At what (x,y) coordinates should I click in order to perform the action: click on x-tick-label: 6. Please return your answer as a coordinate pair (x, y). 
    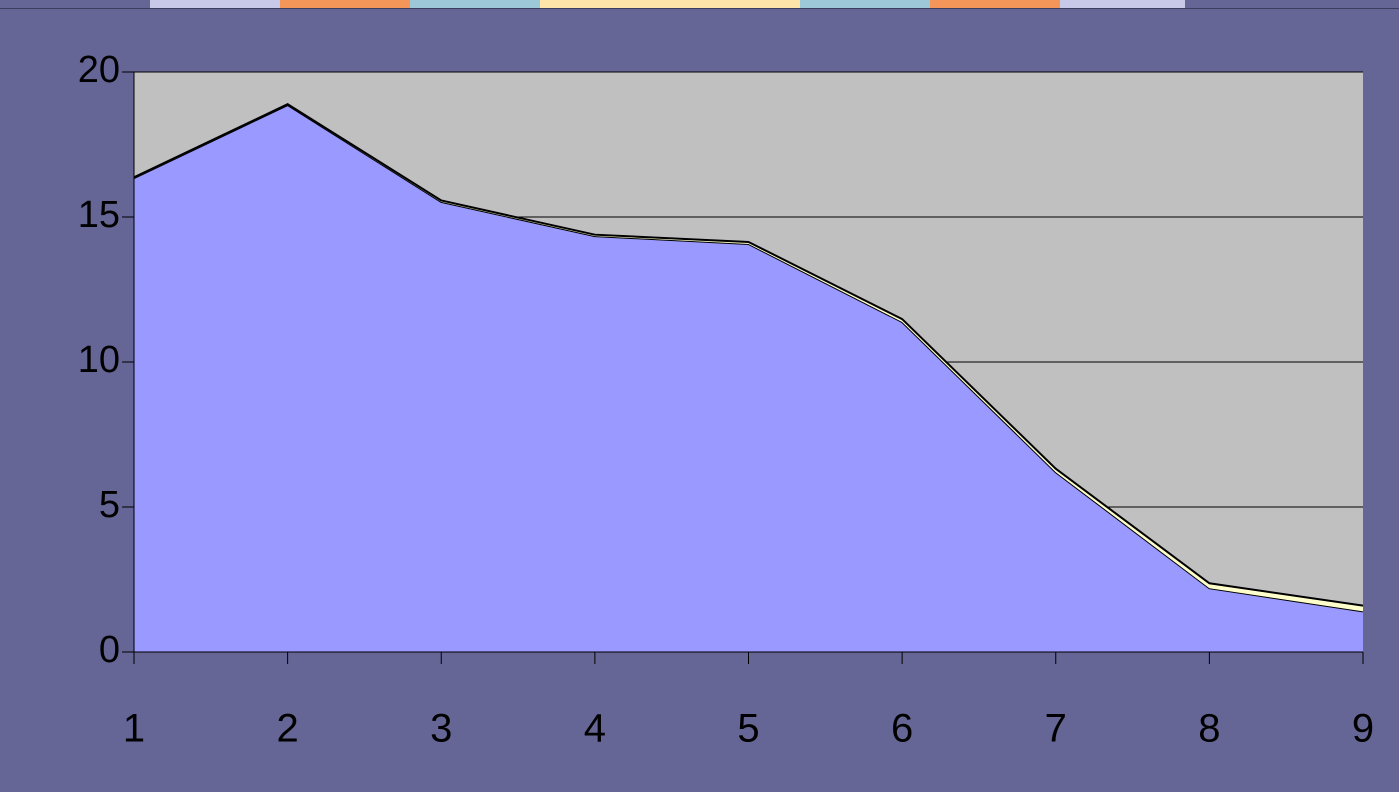
    Looking at the image, I should click on (902, 729).